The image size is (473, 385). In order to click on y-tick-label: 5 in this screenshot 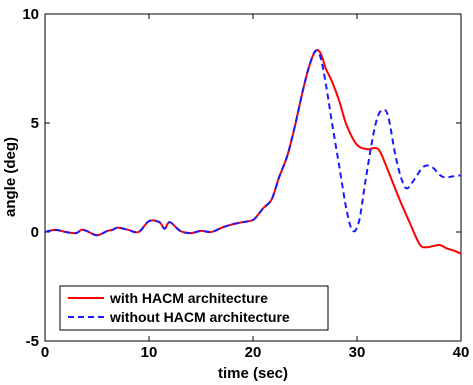, I will do `click(35, 123)`.